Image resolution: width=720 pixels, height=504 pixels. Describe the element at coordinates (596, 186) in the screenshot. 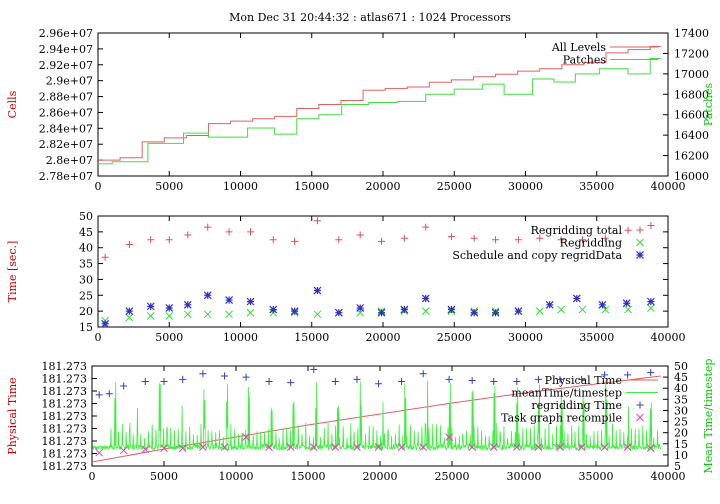

I see `x-tick-label: 35000` at that location.